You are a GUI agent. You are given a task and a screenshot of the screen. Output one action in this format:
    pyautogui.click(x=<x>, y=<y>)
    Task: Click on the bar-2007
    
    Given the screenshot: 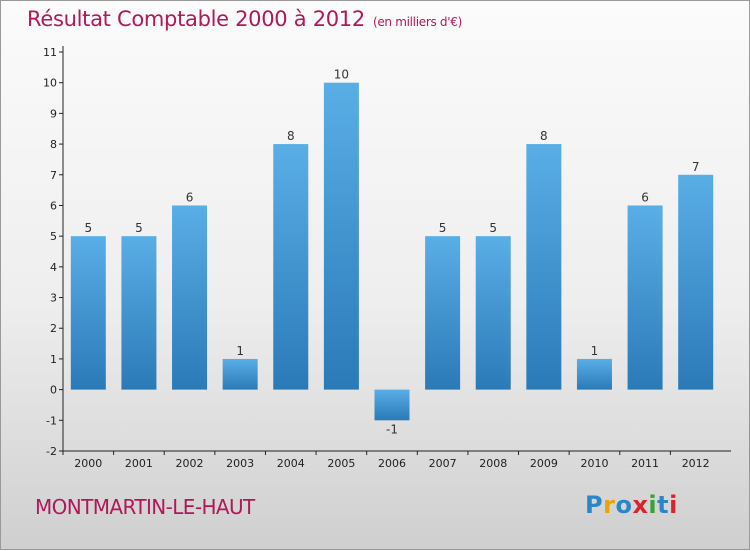 What is the action you would take?
    pyautogui.click(x=443, y=313)
    